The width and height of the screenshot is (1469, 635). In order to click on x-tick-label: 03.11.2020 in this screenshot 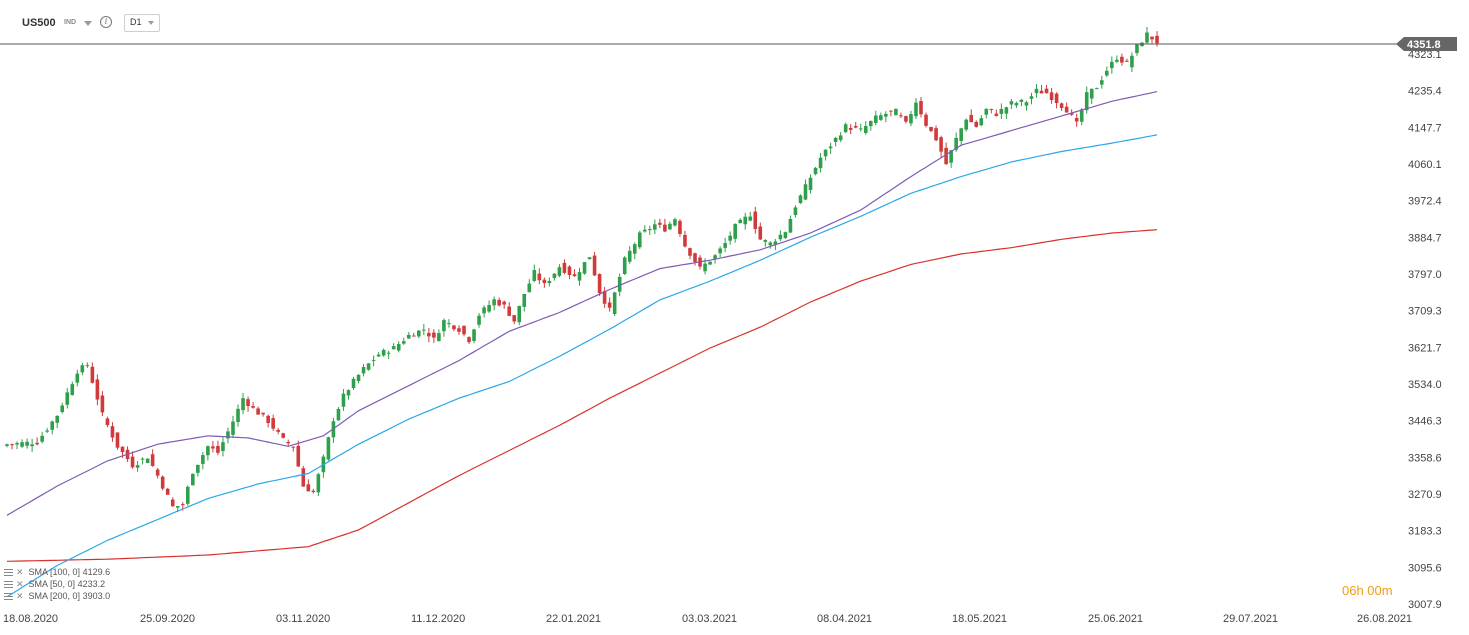, I will do `click(303, 619)`.